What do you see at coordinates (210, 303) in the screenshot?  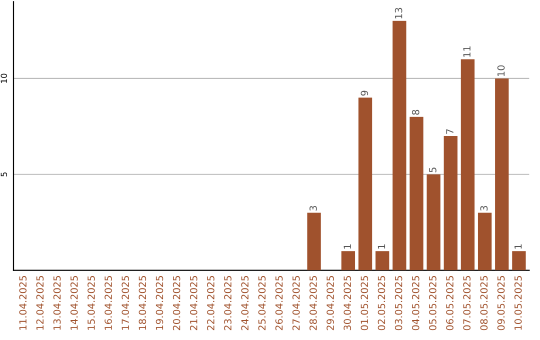 I see `x-tick-label: 22.04.2025` at bounding box center [210, 303].